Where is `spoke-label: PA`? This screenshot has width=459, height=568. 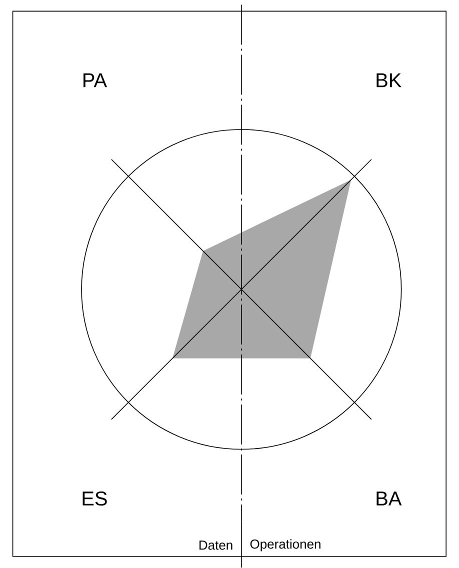 spoke-label: PA is located at coordinates (96, 80).